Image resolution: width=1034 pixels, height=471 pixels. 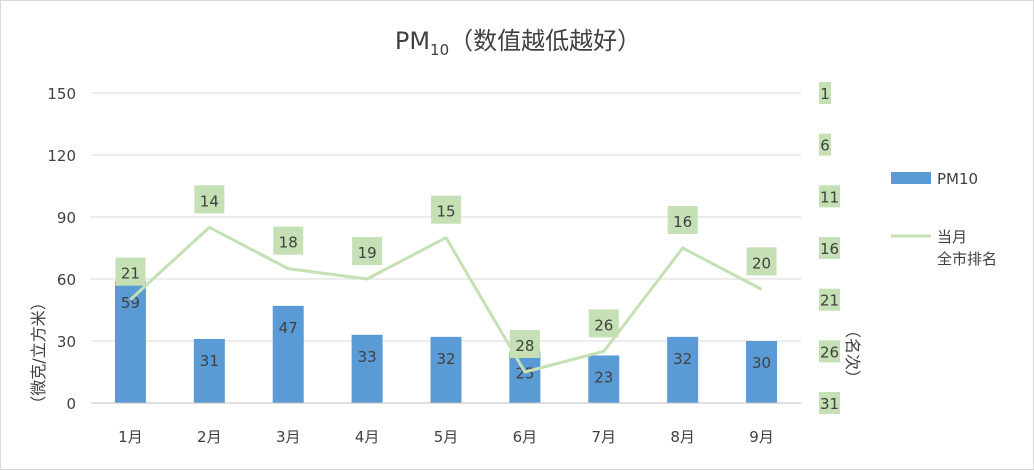 What do you see at coordinates (852, 354) in the screenshot?
I see `y-axis-right-title: （名次）` at bounding box center [852, 354].